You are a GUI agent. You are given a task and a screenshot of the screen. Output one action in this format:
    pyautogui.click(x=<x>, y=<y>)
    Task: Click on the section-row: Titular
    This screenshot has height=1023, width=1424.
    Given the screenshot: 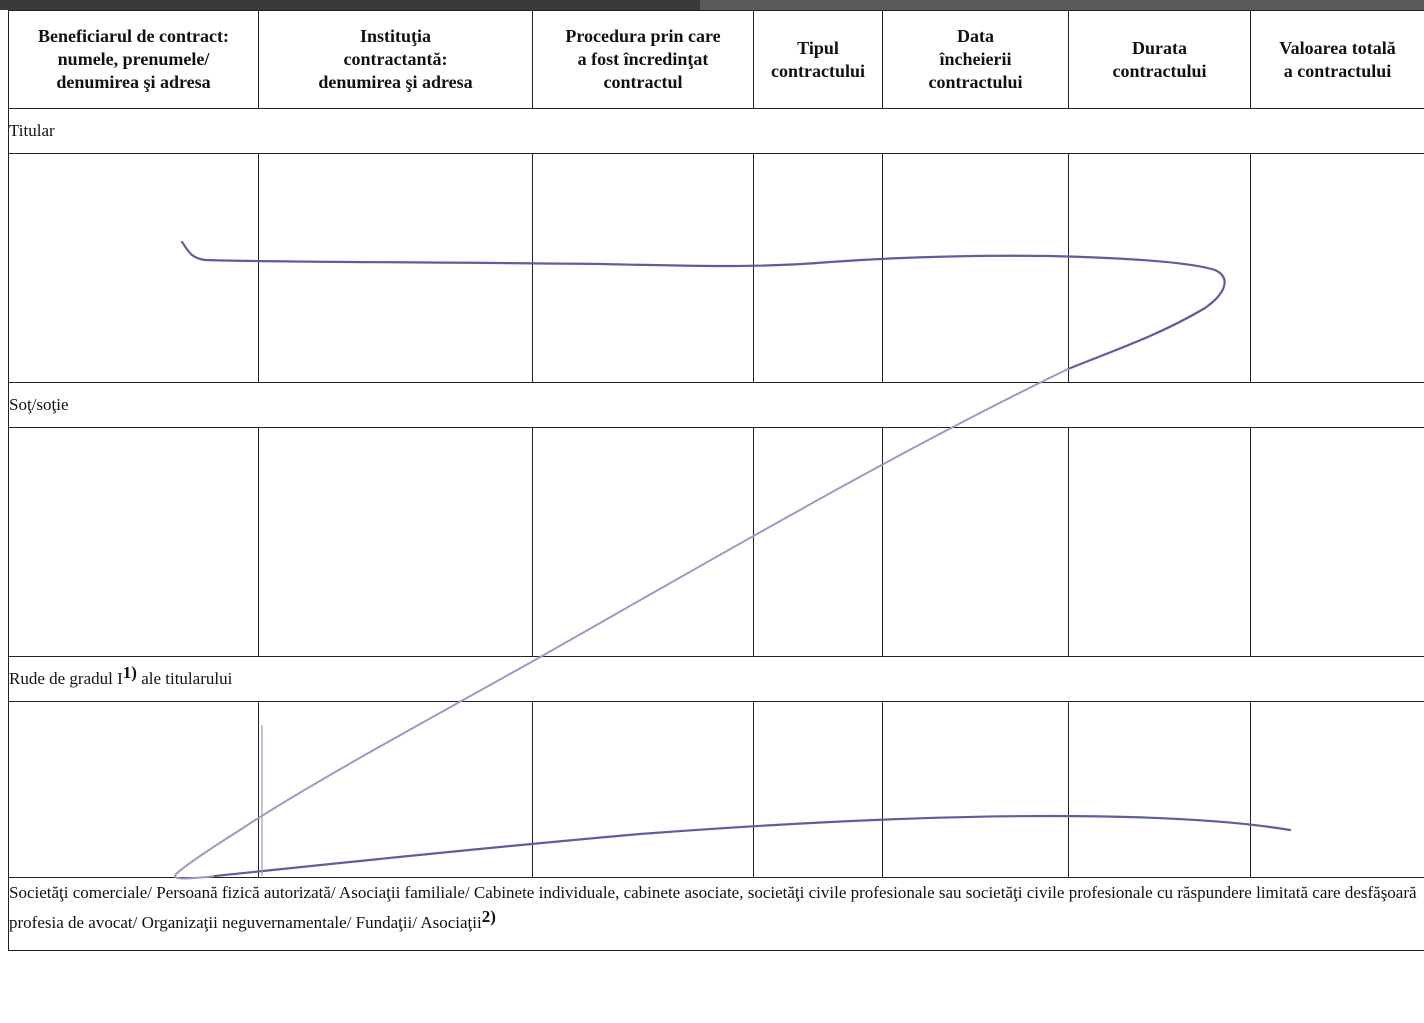 What is the action you would take?
    pyautogui.click(x=716, y=131)
    